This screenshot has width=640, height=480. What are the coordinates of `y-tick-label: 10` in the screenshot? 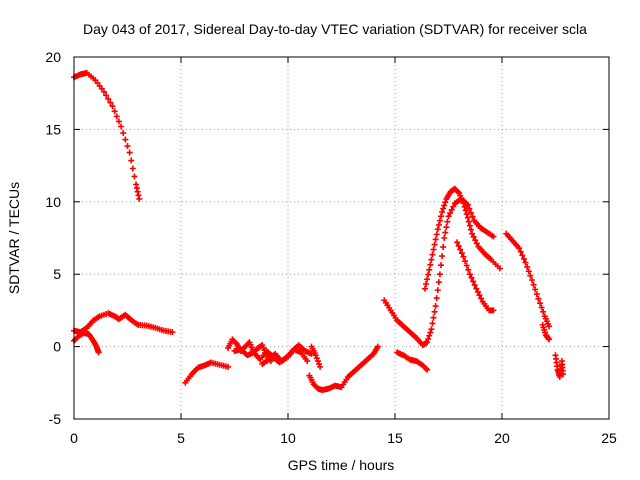 It's located at (53, 202).